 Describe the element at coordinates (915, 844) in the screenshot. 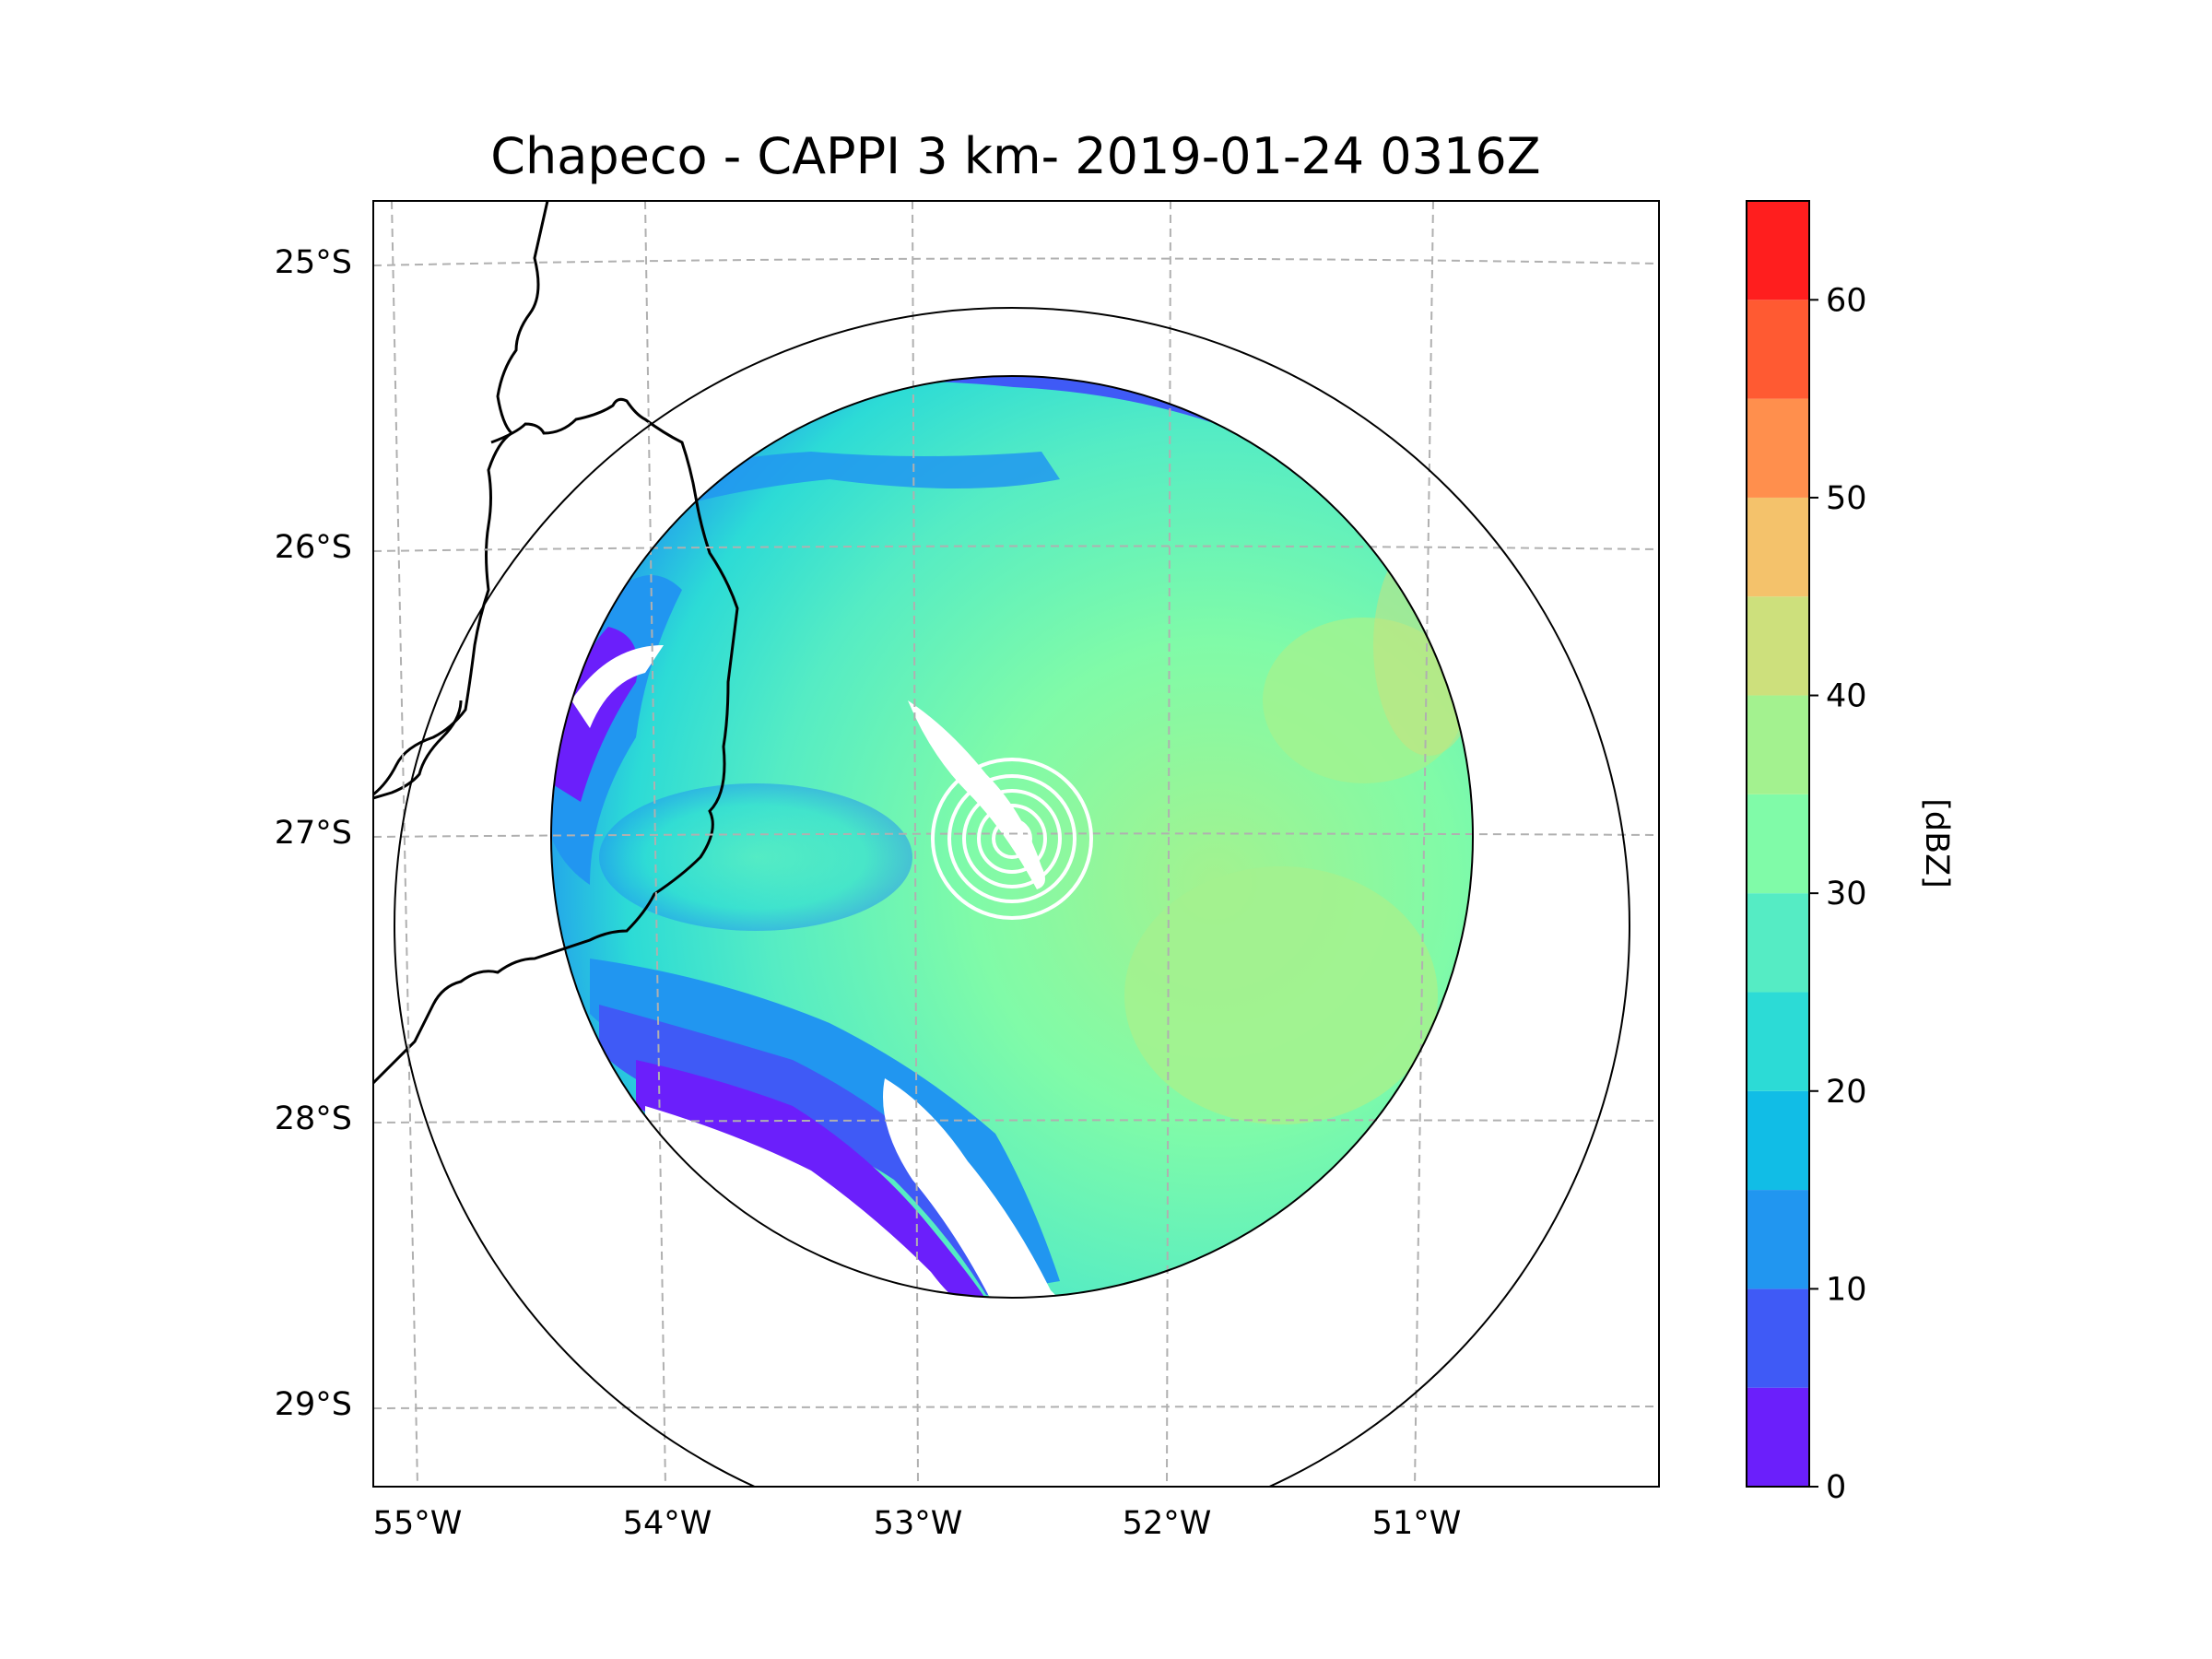

I see `gridline-53w` at that location.